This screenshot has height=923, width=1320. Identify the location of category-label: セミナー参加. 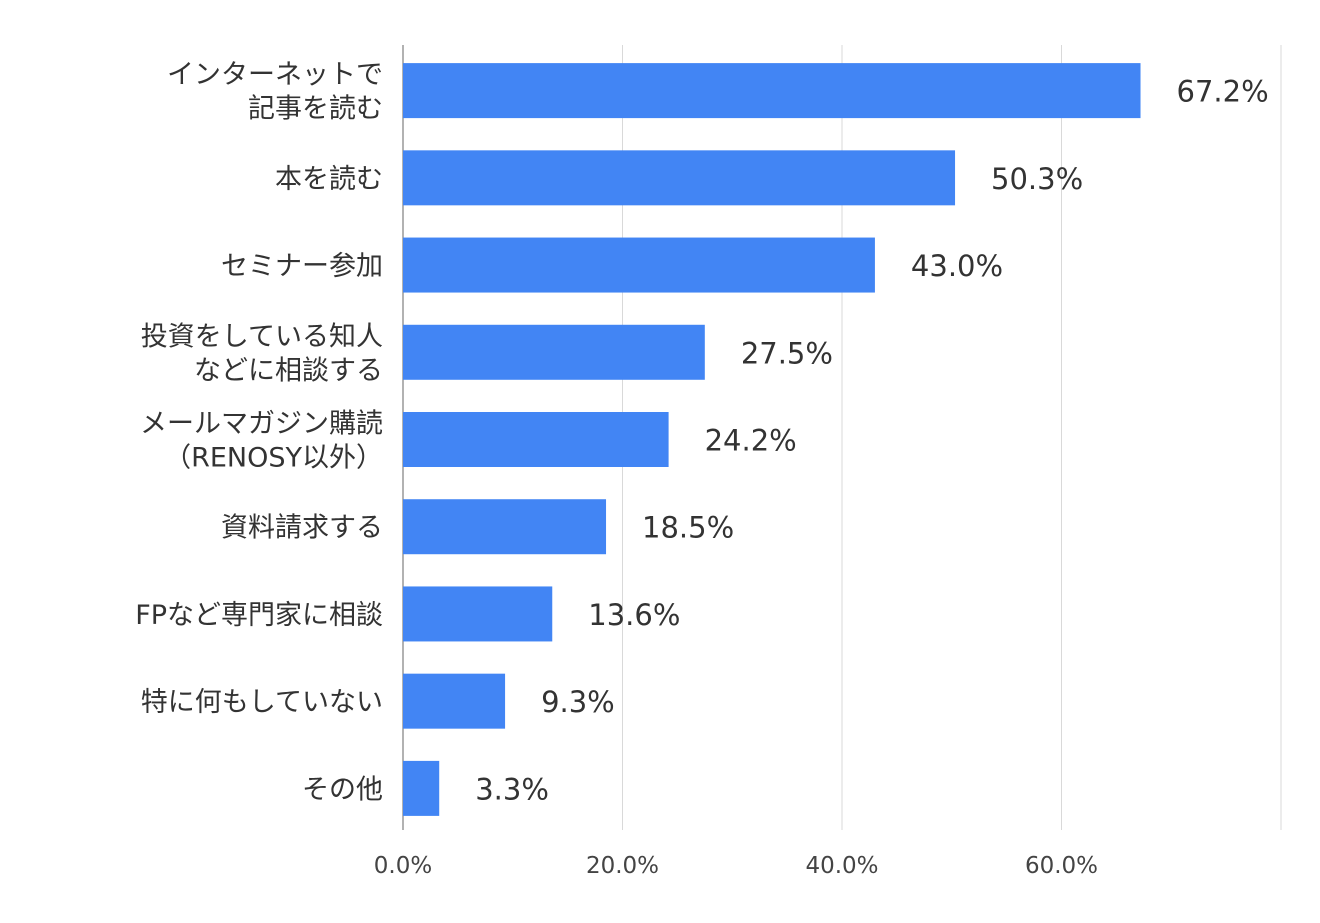
(302, 266).